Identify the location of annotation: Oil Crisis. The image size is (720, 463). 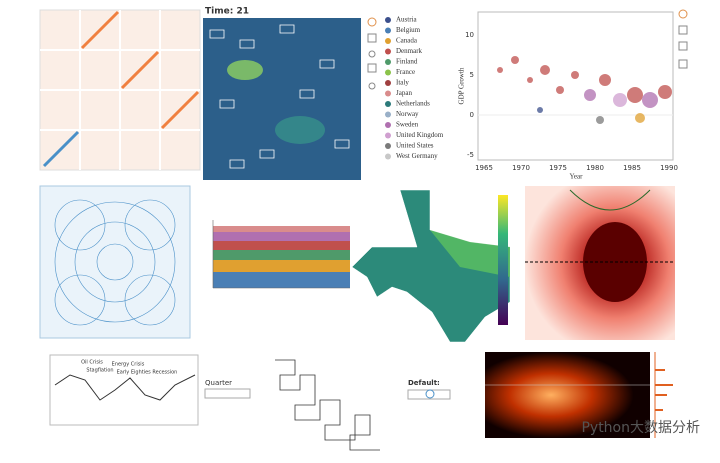
(92, 363).